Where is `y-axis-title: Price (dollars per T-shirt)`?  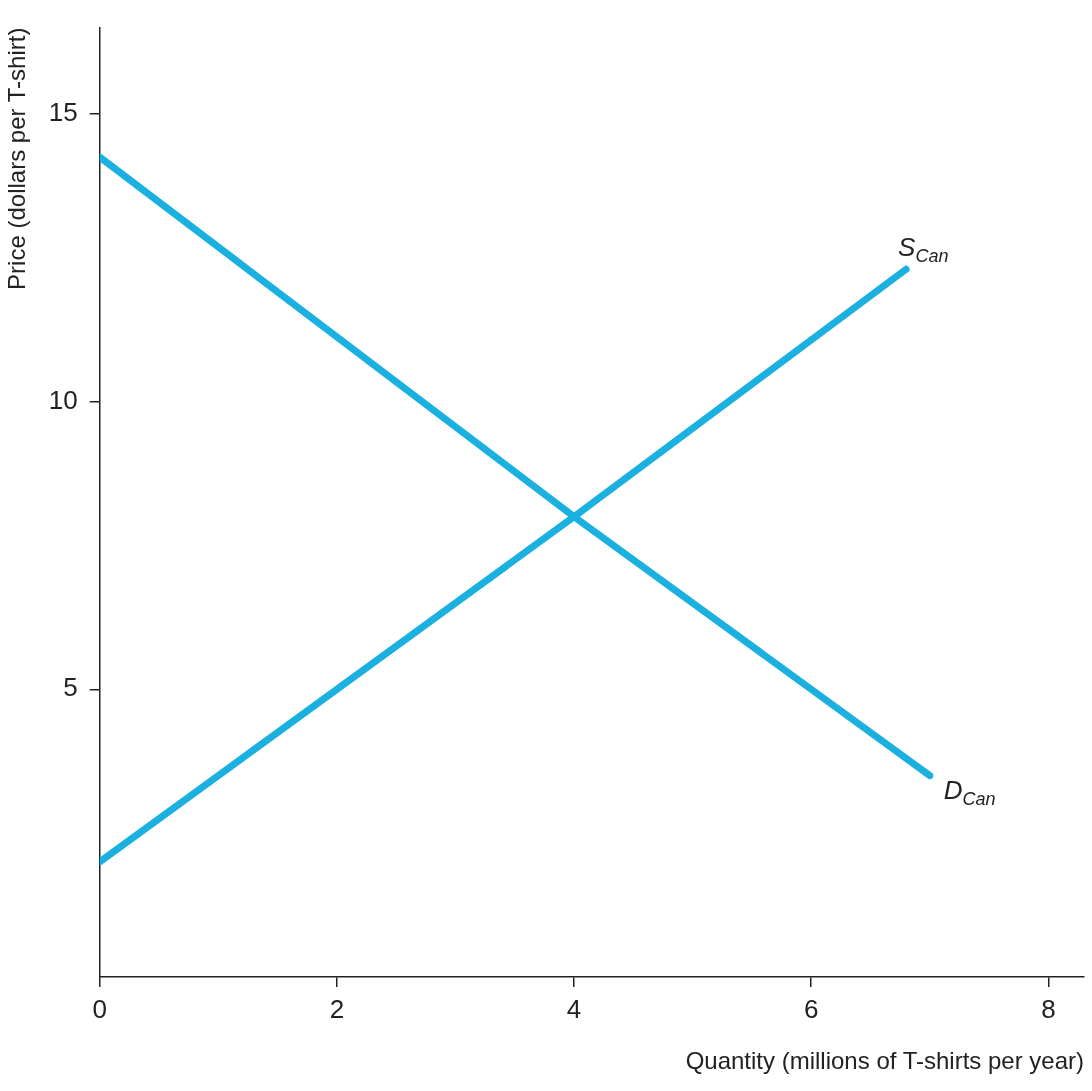 y-axis-title: Price (dollars per T-shirt) is located at coordinates (17, 158).